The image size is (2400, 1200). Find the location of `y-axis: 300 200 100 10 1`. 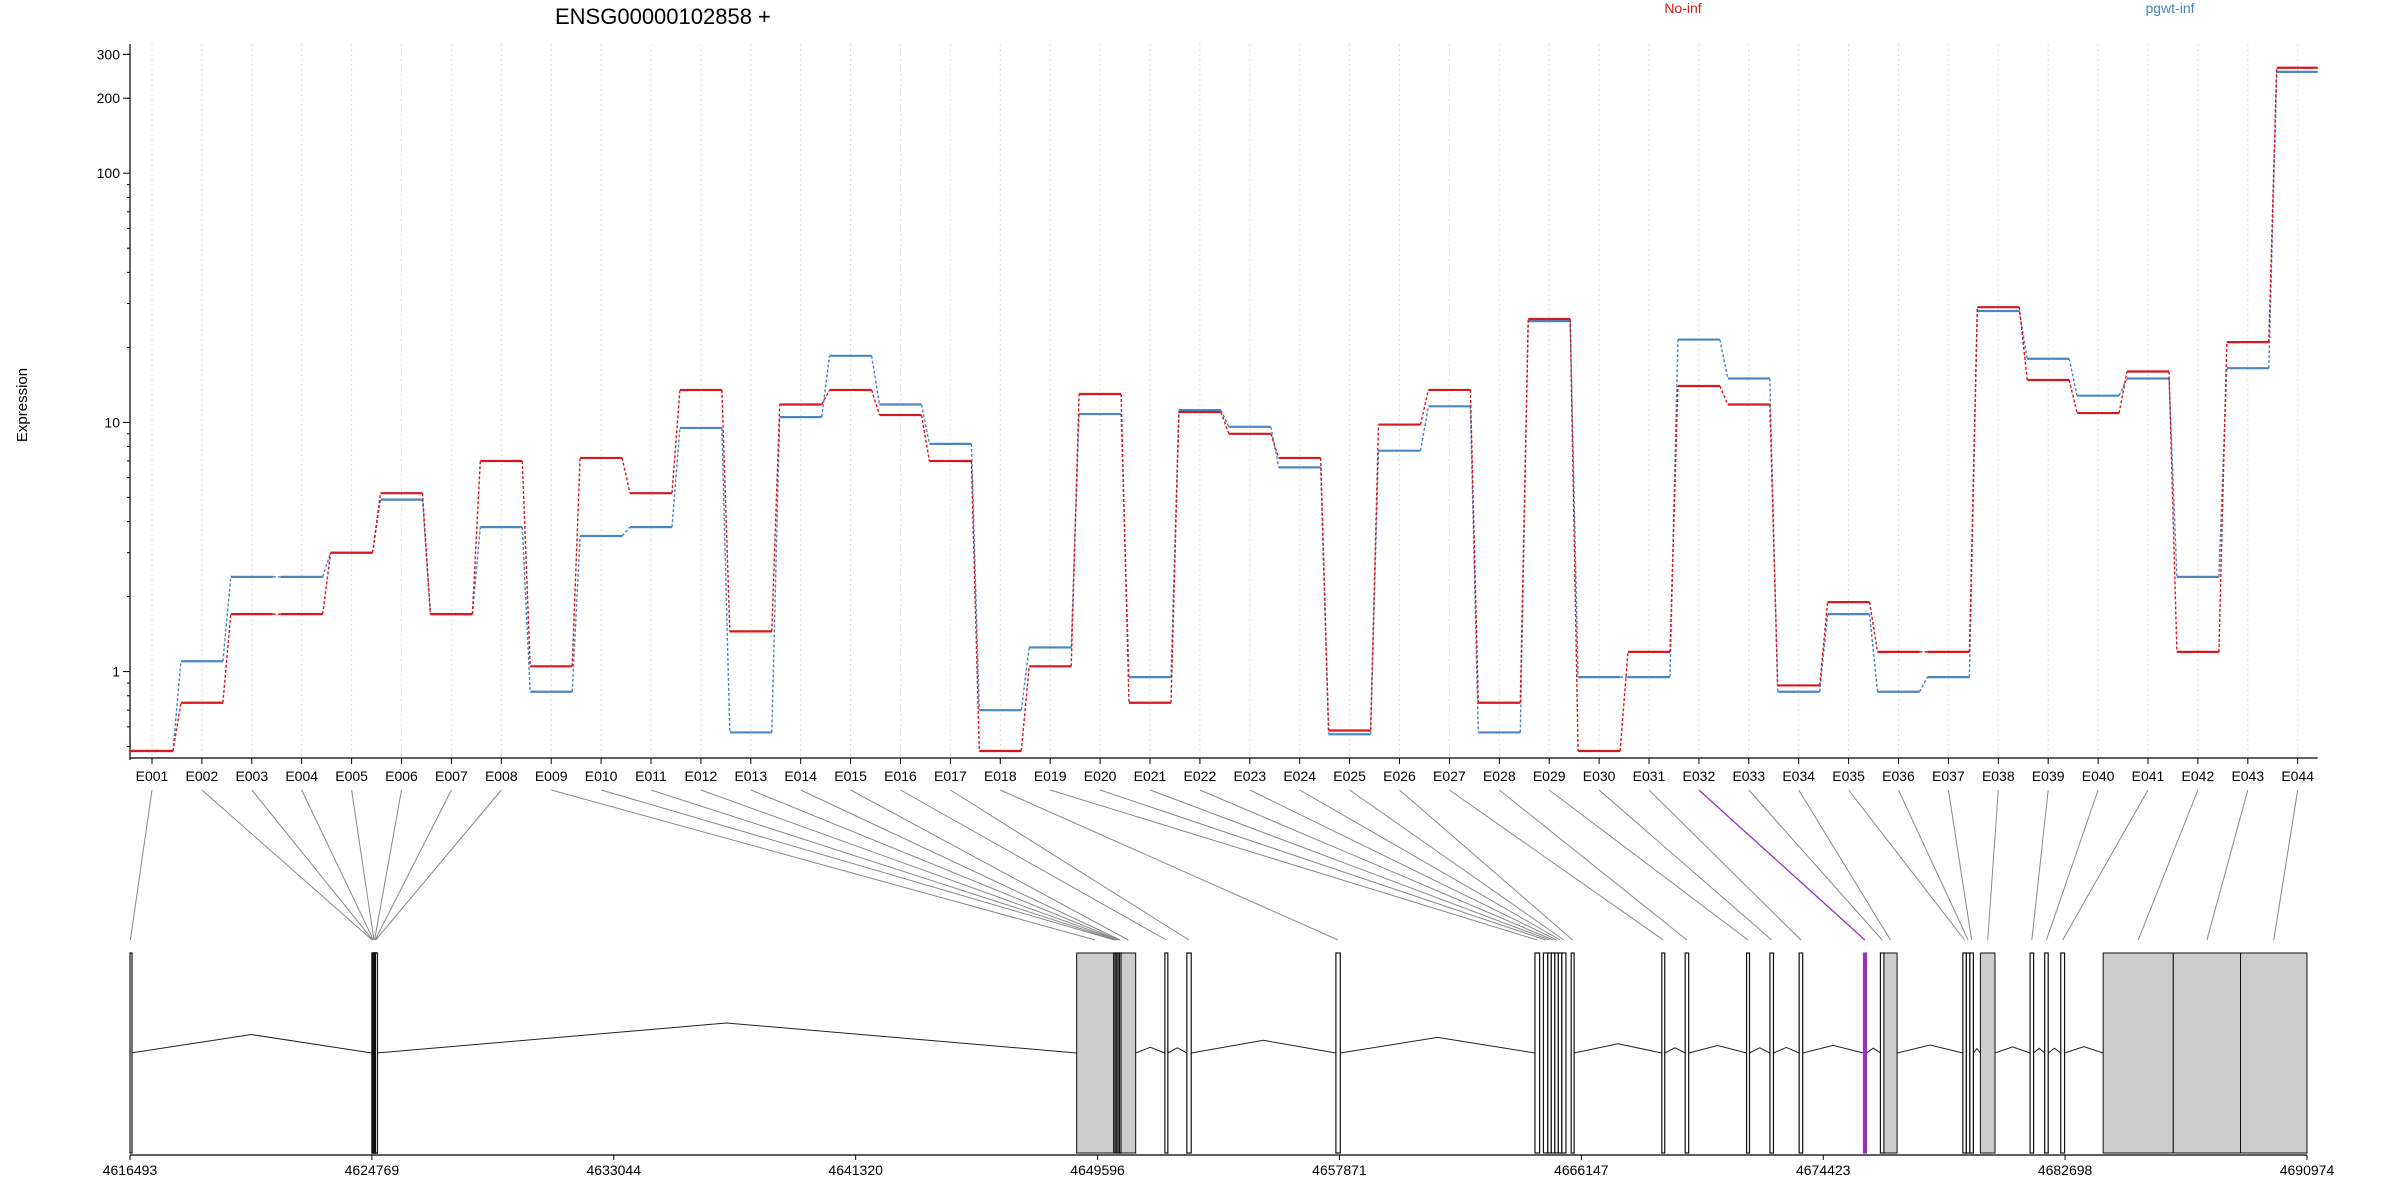

y-axis: 300 200 100 10 1 is located at coordinates (114, 402).